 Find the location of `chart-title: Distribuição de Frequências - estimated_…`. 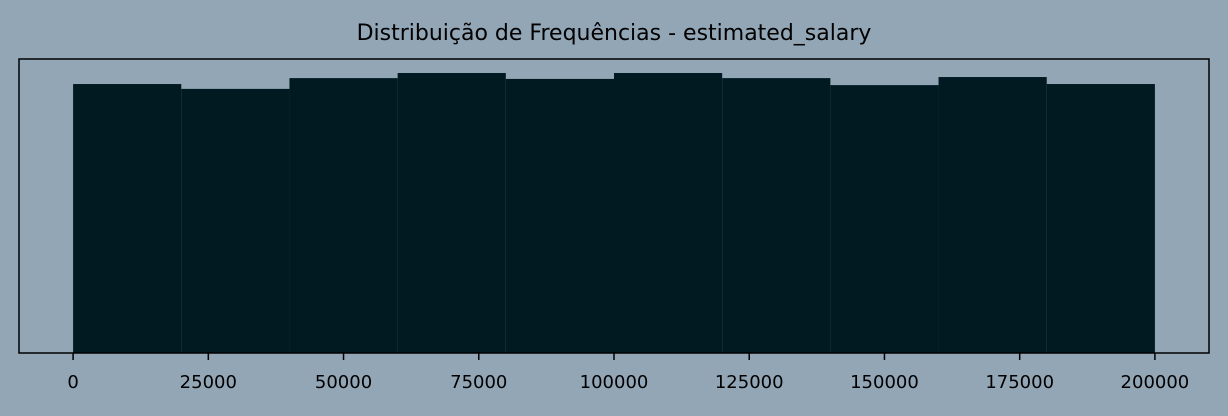

chart-title: Distribuição de Frequências - estimated_… is located at coordinates (614, 33).